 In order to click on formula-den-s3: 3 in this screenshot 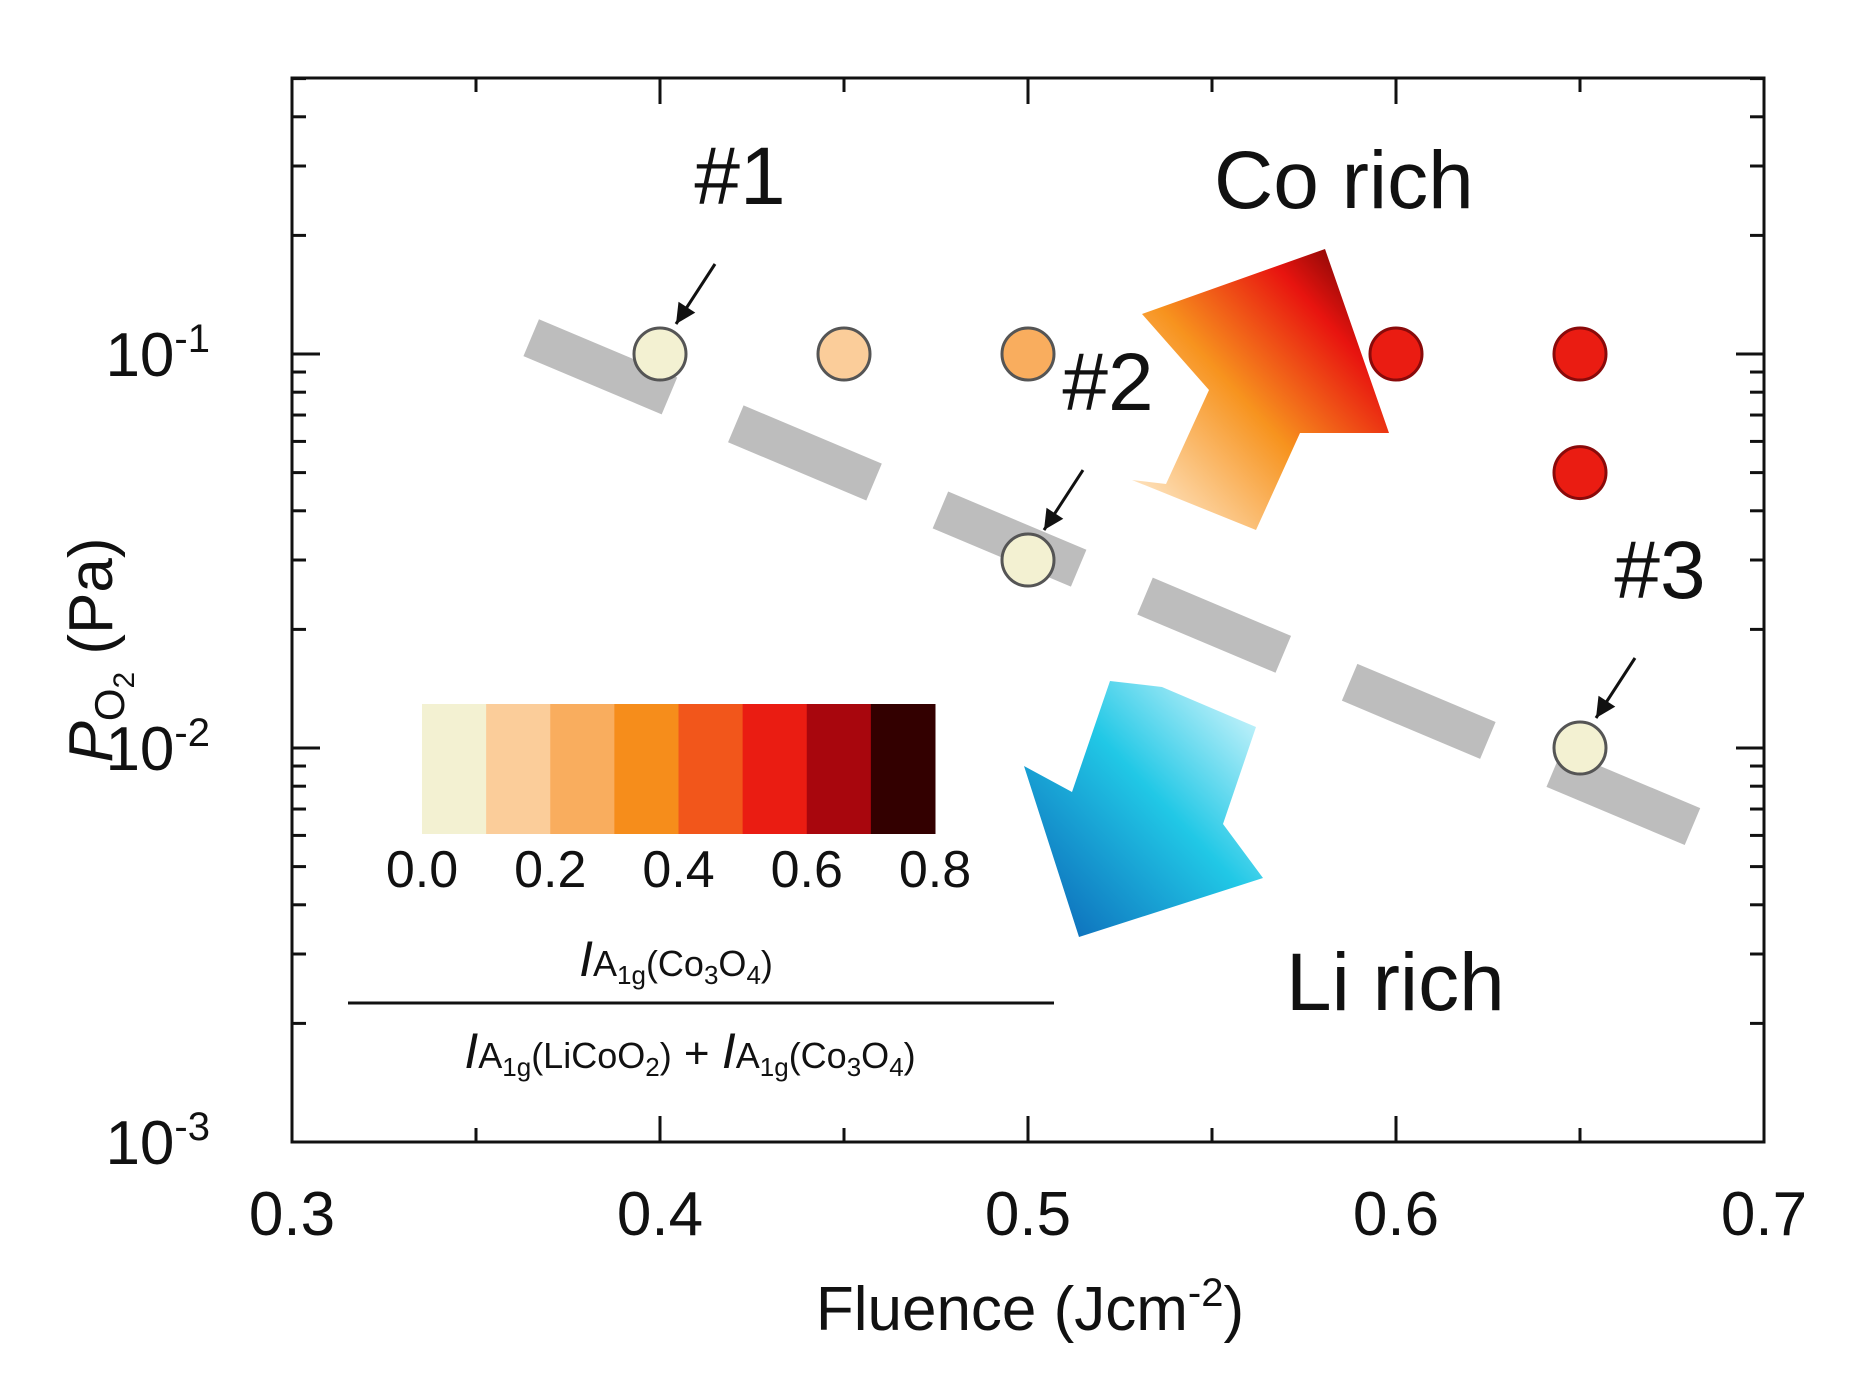, I will do `click(854, 1067)`.